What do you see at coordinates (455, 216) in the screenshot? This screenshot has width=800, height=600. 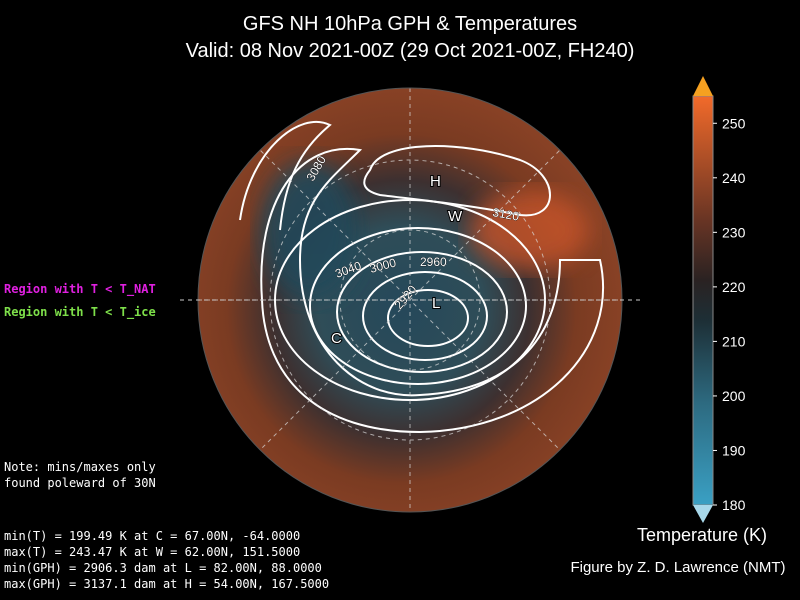 I see `marker-w: W` at bounding box center [455, 216].